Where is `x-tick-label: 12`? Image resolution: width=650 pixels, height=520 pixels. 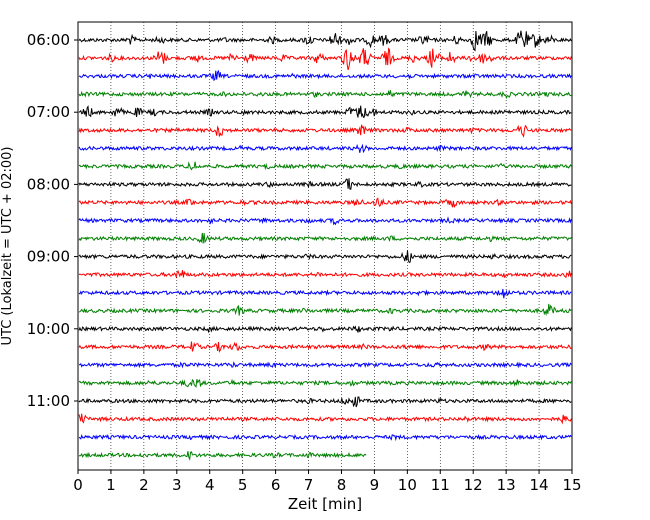
x-tick-label: 12 is located at coordinates (473, 485).